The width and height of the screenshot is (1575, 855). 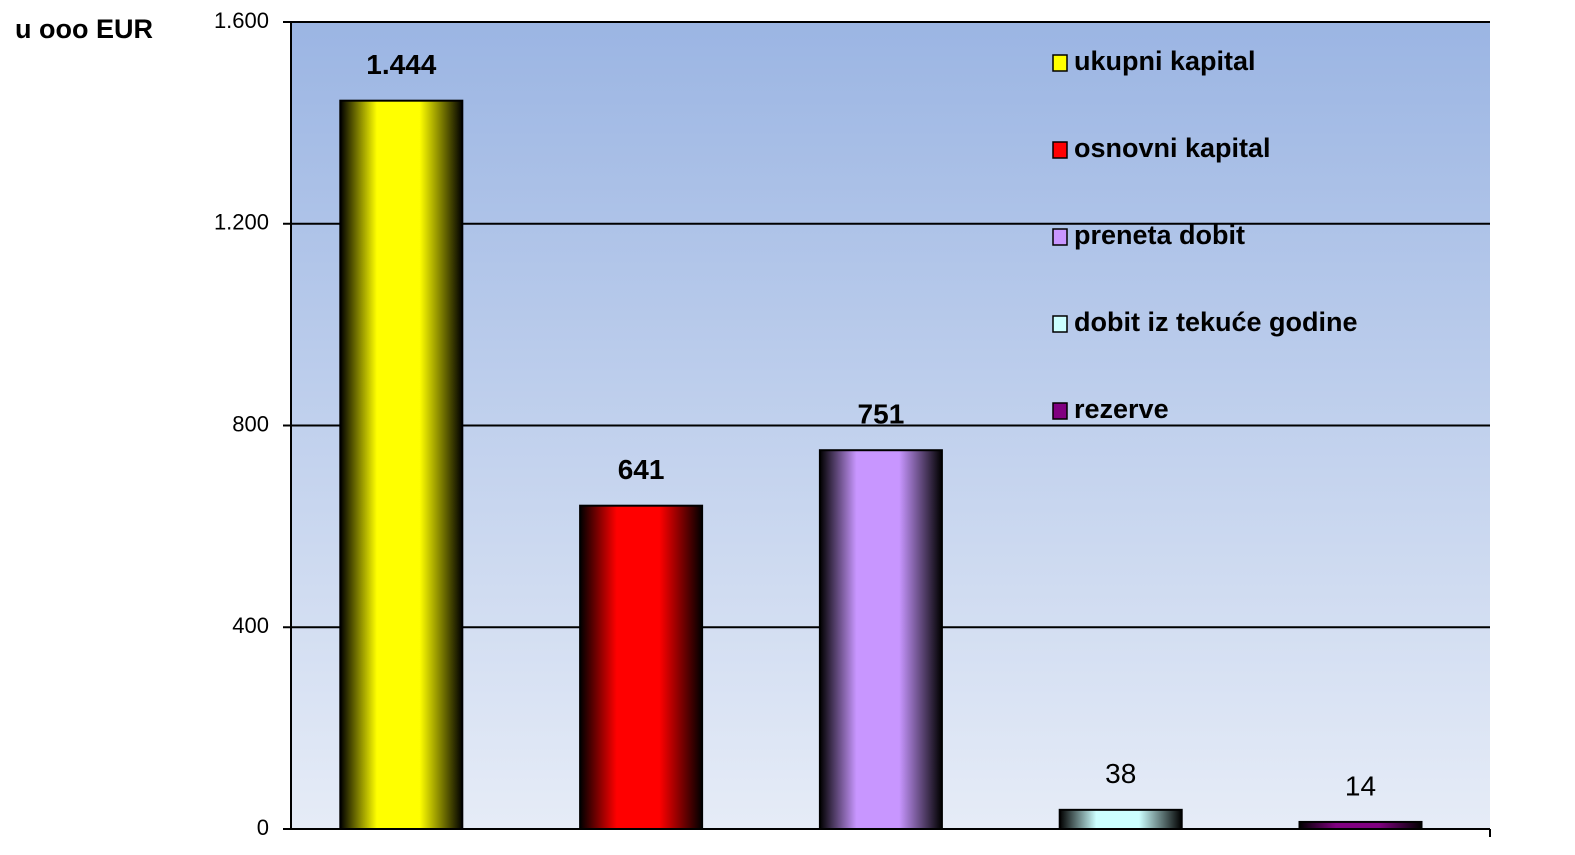 I want to click on data-label: 641, so click(x=641, y=469).